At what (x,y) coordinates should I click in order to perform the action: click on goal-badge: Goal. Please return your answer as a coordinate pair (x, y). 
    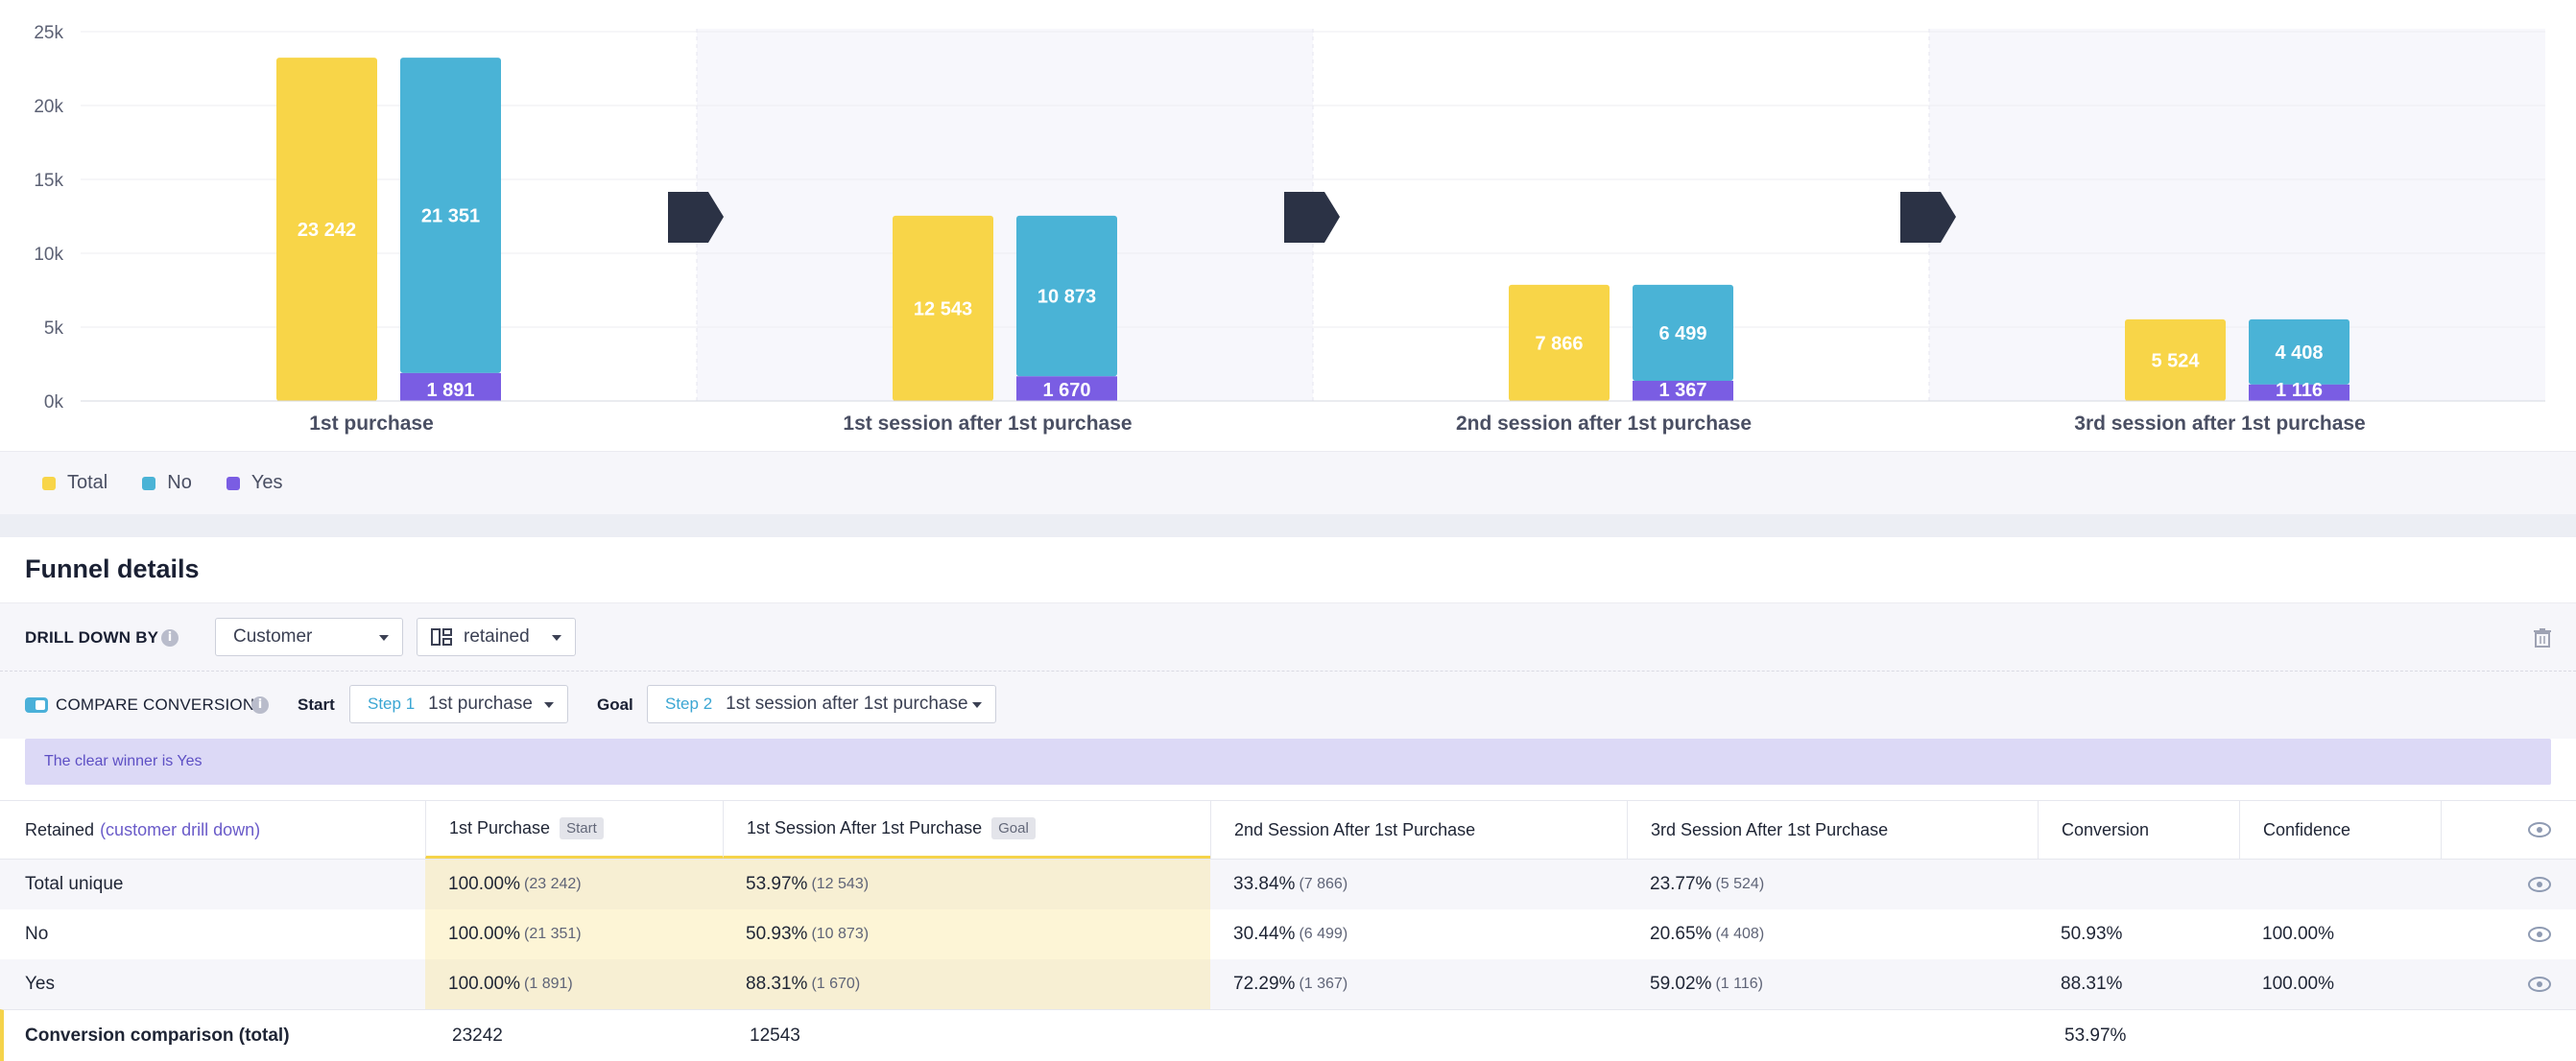
    Looking at the image, I should click on (1014, 828).